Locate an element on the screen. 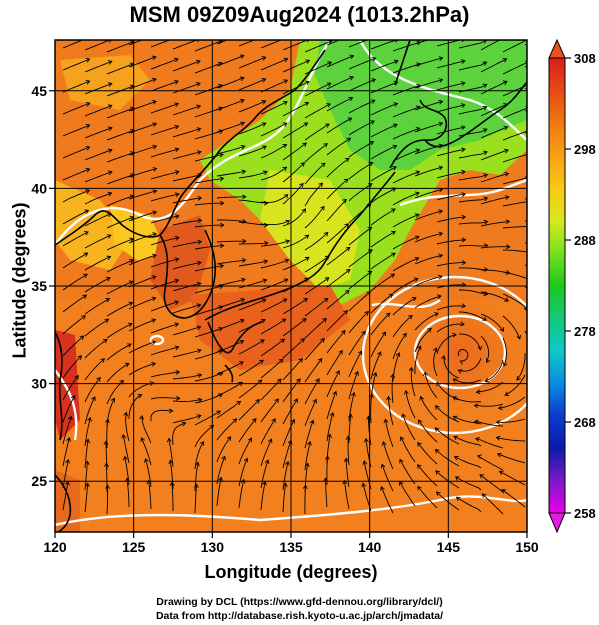  colorbar-ticks: 258 268 278 288 298 308 is located at coordinates (580, 286).